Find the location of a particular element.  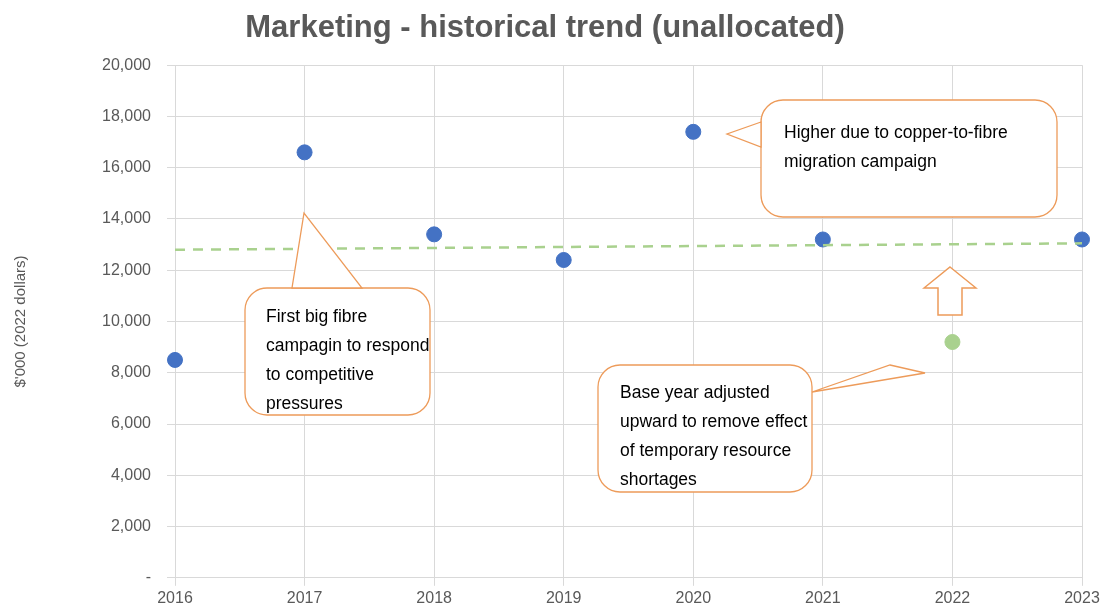

annotation: Higher due to copper-to-fibre migration campaign is located at coordinates (896, 147).